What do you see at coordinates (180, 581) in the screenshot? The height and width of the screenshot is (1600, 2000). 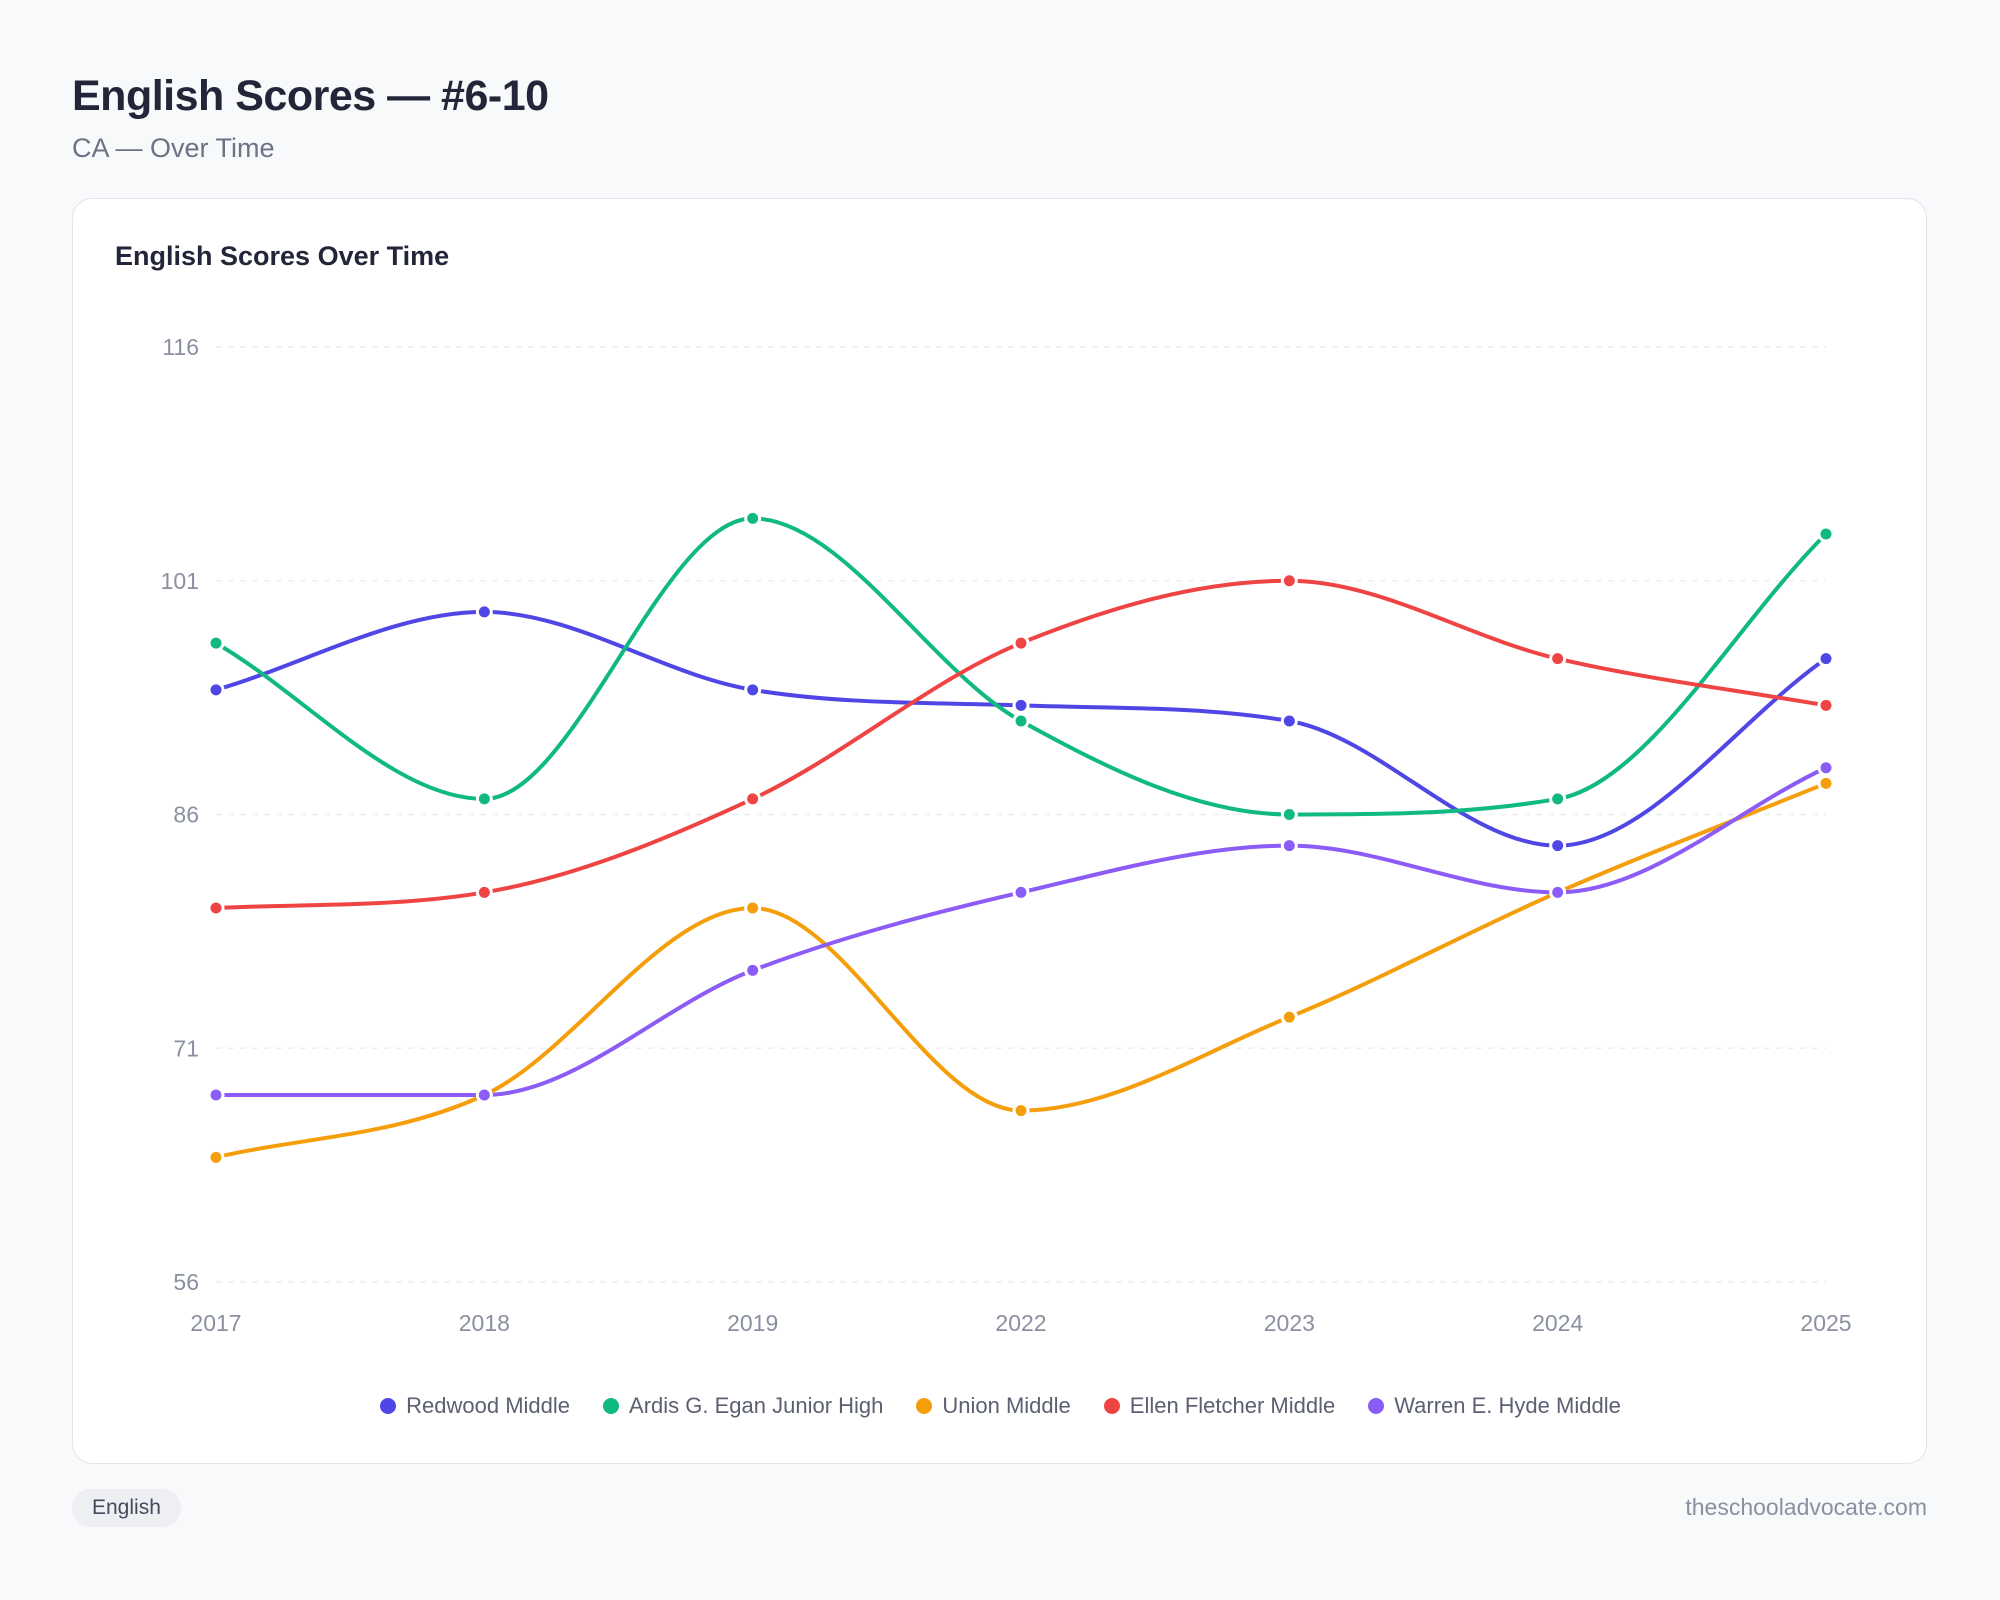 I see `y-tick-label: 101` at bounding box center [180, 581].